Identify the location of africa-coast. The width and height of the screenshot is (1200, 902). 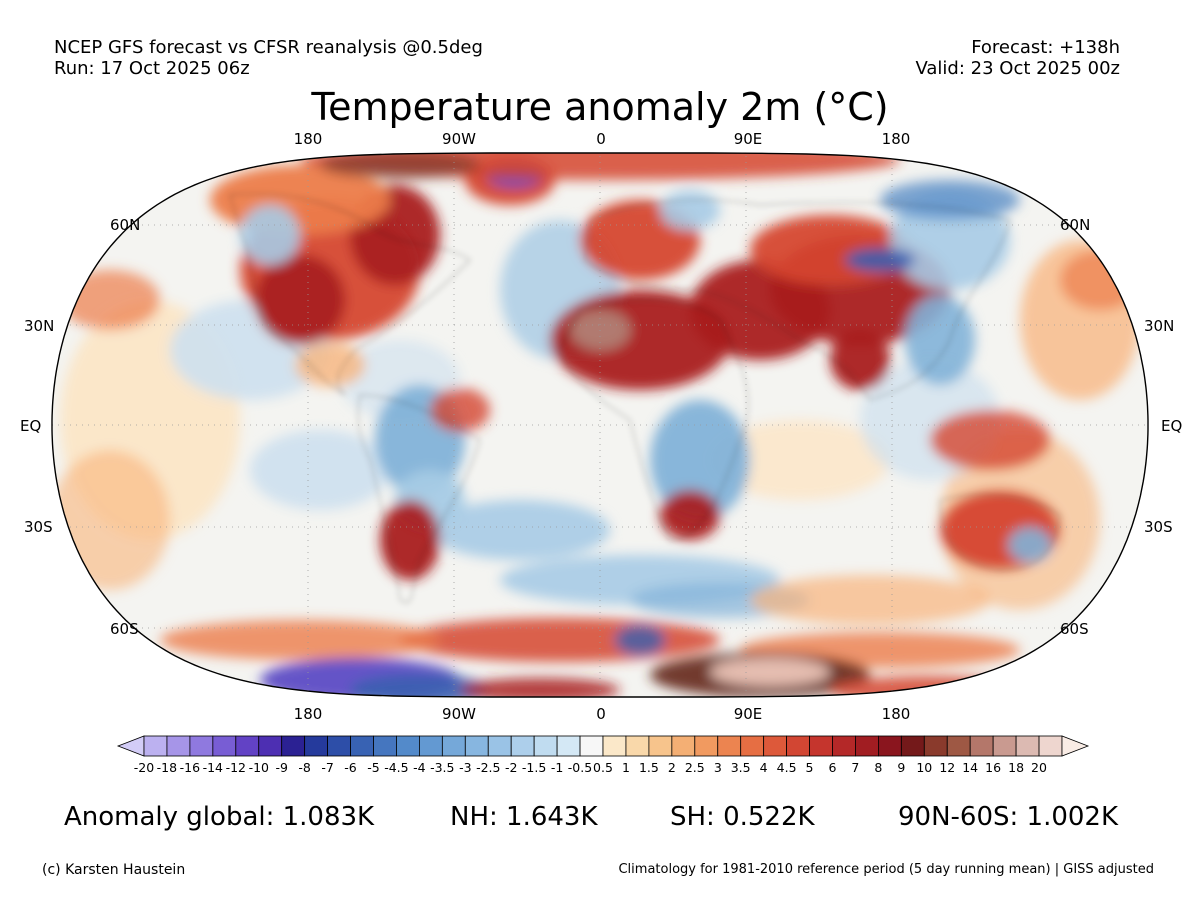
(654, 420).